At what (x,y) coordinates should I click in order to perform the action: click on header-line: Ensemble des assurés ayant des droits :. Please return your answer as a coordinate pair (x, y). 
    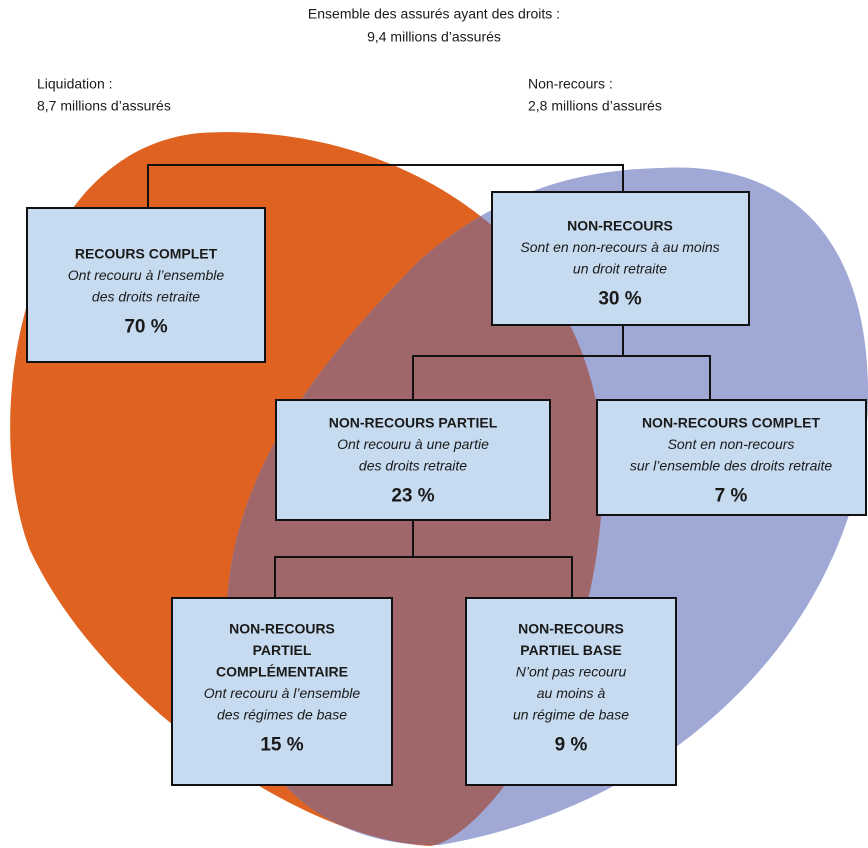
    Looking at the image, I should click on (434, 14).